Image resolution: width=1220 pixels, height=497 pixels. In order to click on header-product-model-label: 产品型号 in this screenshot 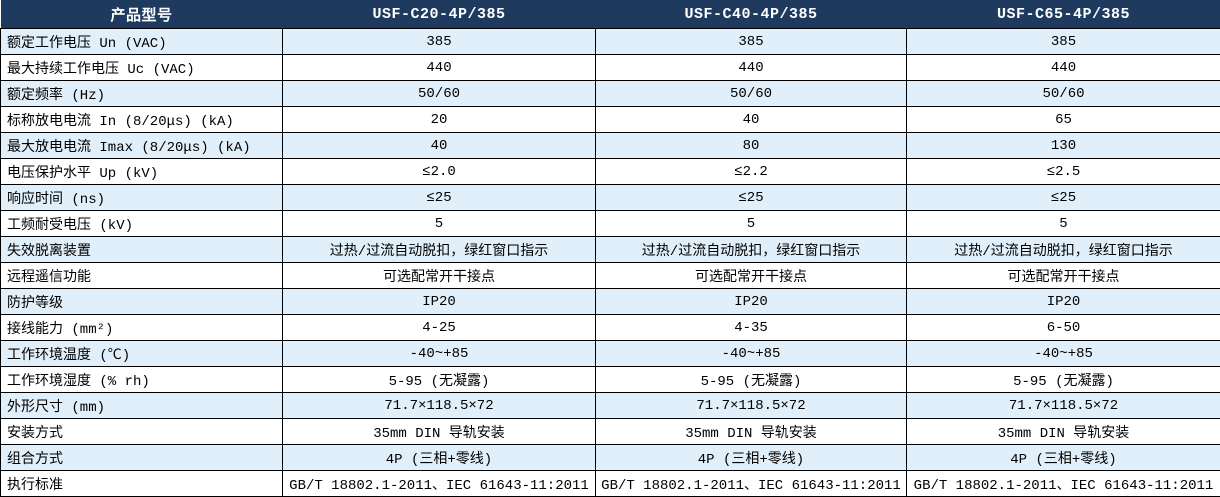, I will do `click(141, 14)`.